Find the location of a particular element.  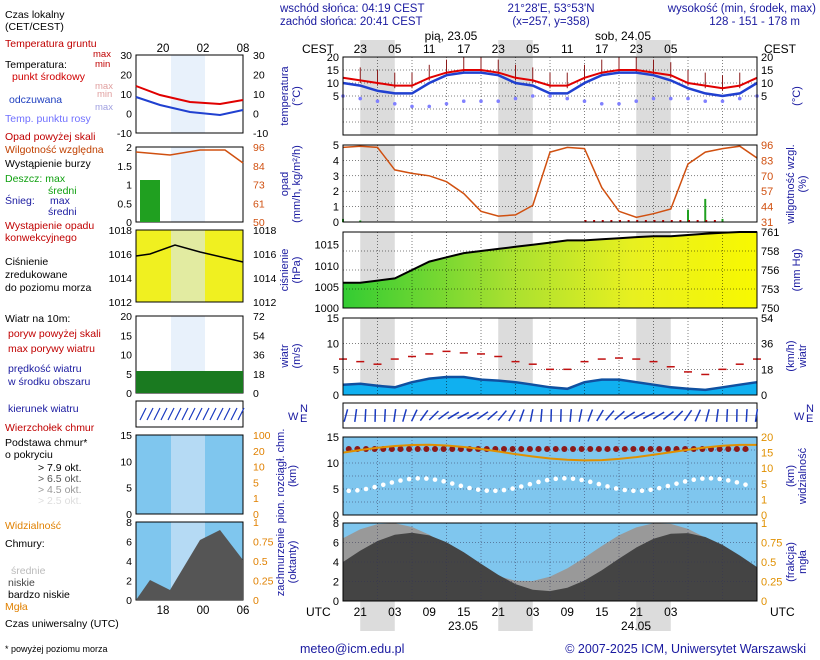

legend-cover-rtick: 0 is located at coordinates (256, 601).